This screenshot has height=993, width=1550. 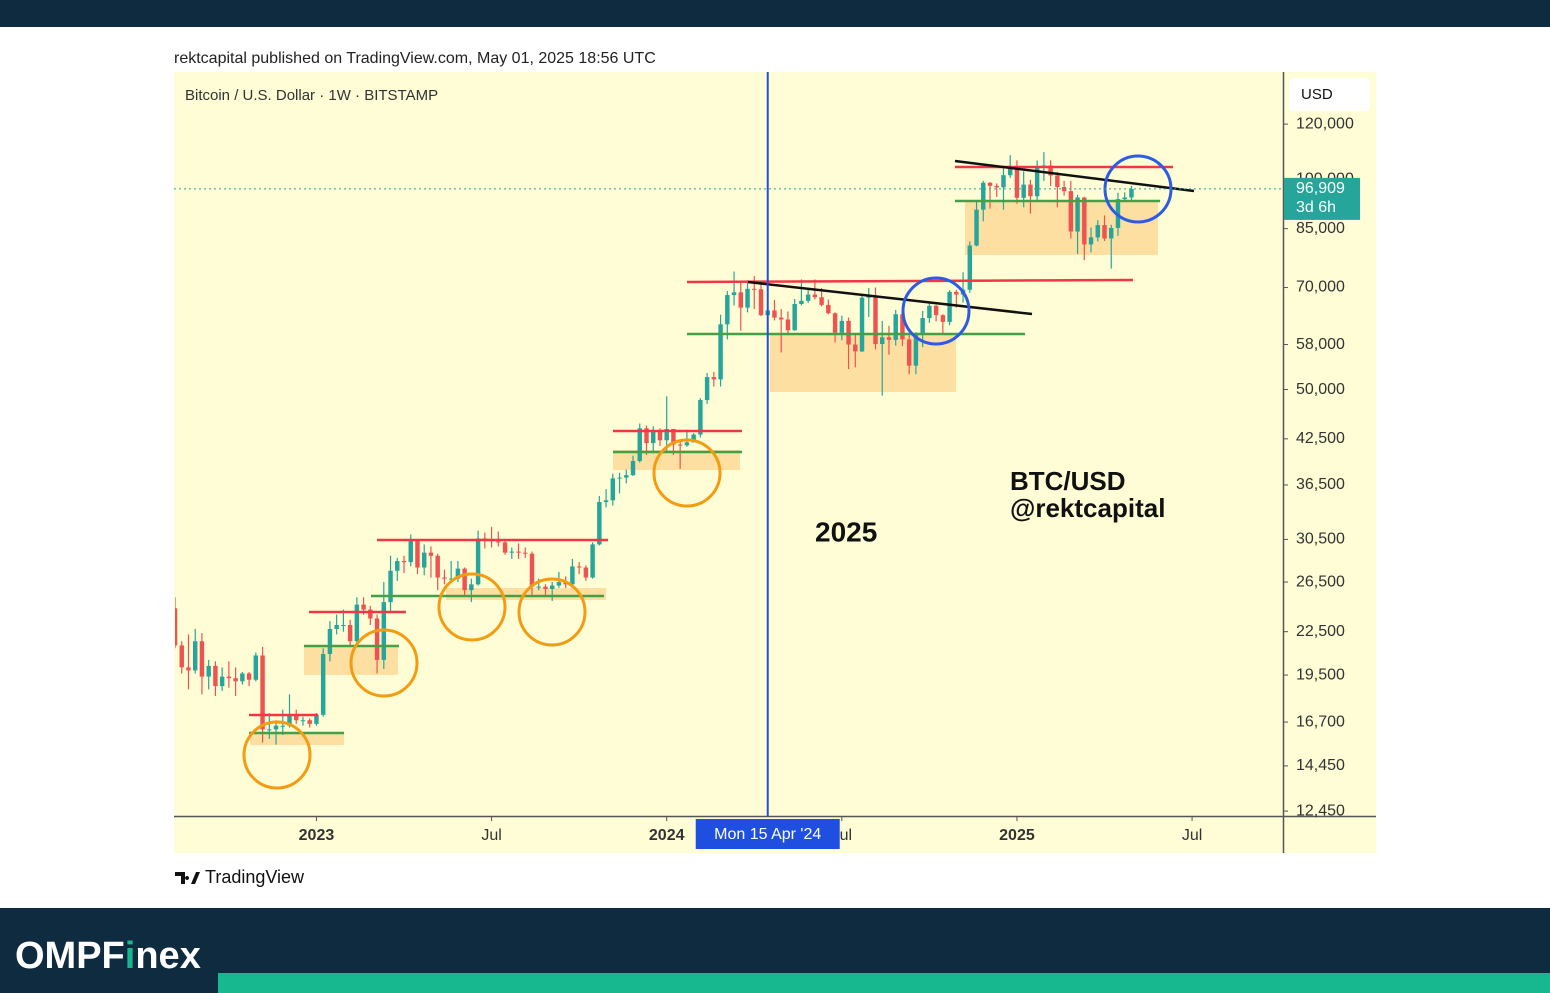 What do you see at coordinates (1320, 581) in the screenshot?
I see `y-tick-label: 26,500` at bounding box center [1320, 581].